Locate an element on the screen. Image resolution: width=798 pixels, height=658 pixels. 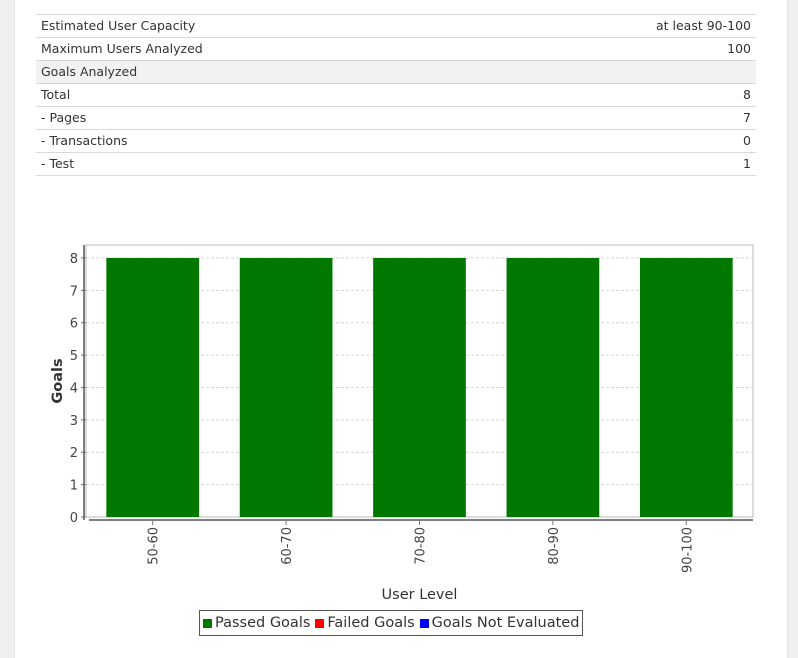
summary-label: Estimated User Capacity is located at coordinates (118, 25).